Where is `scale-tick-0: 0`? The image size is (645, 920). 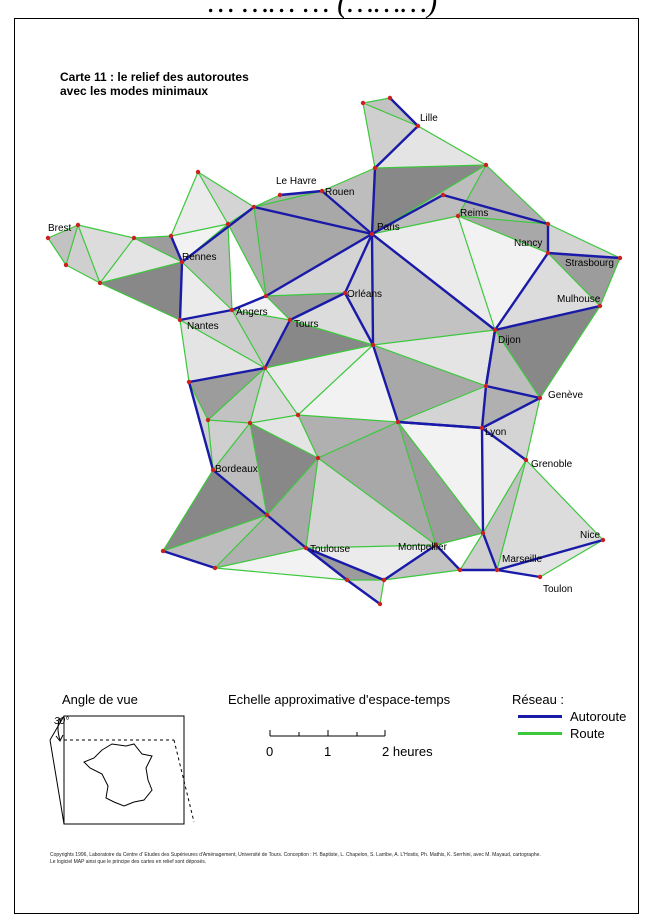 scale-tick-0: 0 is located at coordinates (269, 751).